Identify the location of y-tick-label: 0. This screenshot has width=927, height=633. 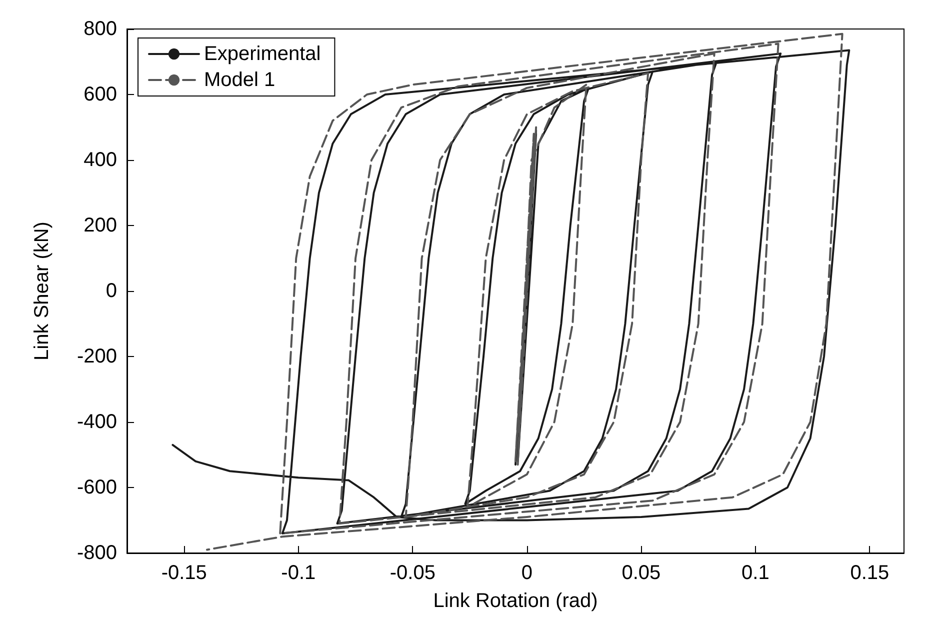
(111, 291).